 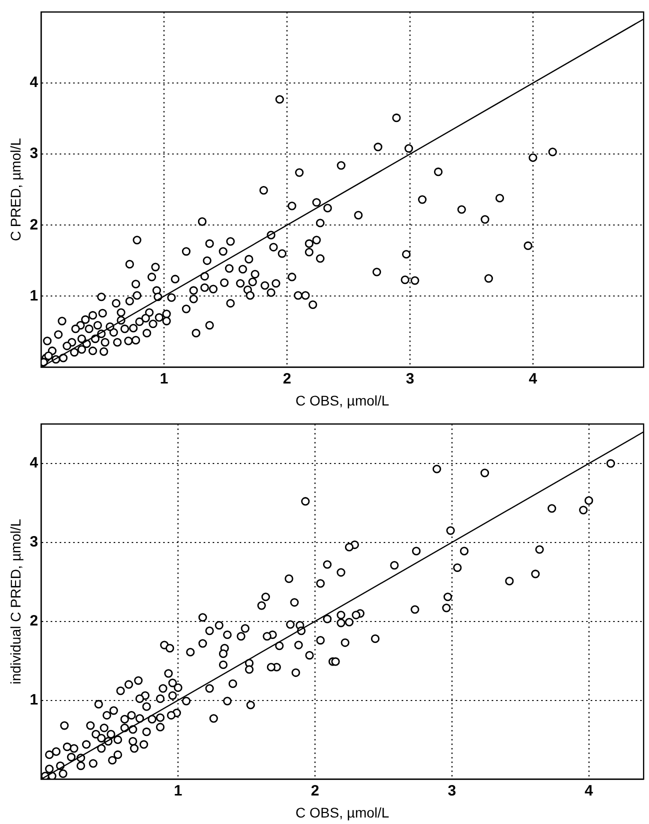 What do you see at coordinates (15, 190) in the screenshot?
I see `y-axis-title: C PRED, µmol/L` at bounding box center [15, 190].